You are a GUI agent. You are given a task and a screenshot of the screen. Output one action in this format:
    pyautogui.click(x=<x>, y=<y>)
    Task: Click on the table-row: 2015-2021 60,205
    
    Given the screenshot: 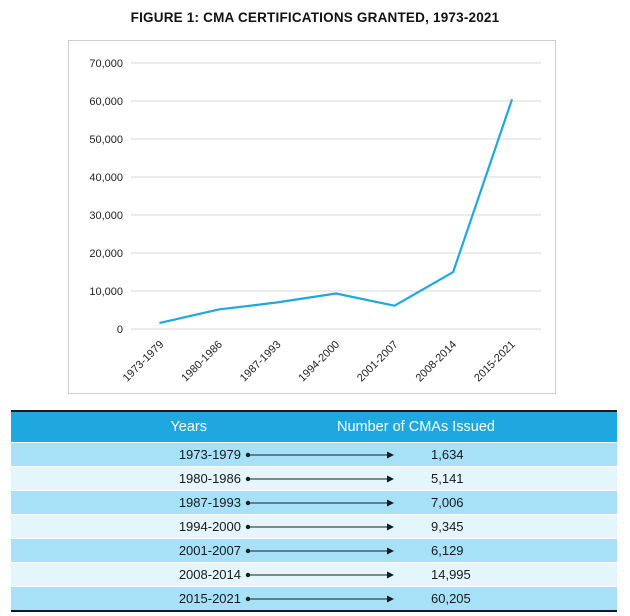 What is the action you would take?
    pyautogui.click(x=314, y=599)
    